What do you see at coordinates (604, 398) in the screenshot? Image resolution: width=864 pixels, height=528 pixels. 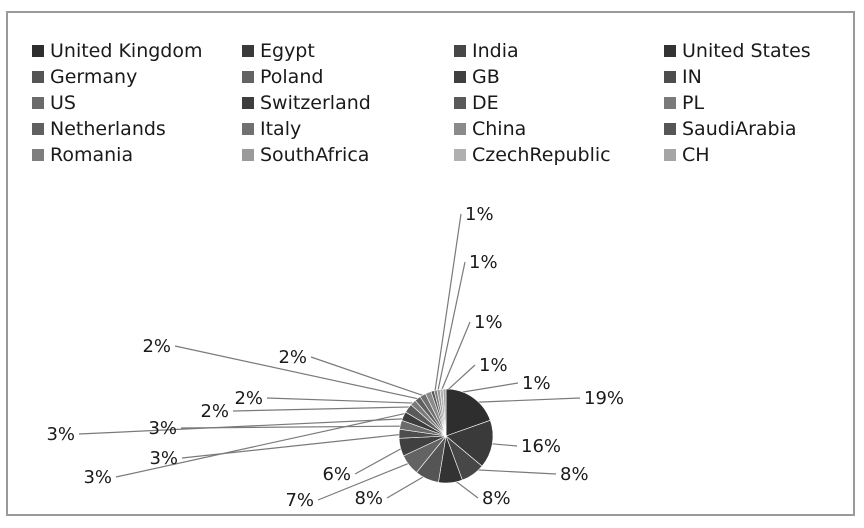 I see `data-label-united-kingdom: 19%` at bounding box center [604, 398].